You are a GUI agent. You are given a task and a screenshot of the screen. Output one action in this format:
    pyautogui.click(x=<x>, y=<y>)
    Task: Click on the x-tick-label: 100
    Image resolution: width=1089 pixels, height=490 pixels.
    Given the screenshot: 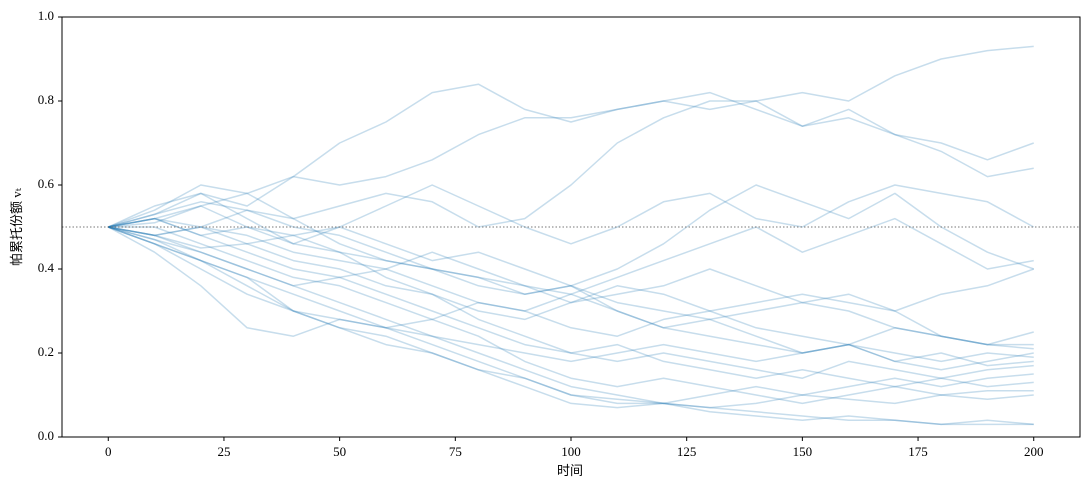 What is the action you would take?
    pyautogui.click(x=571, y=451)
    